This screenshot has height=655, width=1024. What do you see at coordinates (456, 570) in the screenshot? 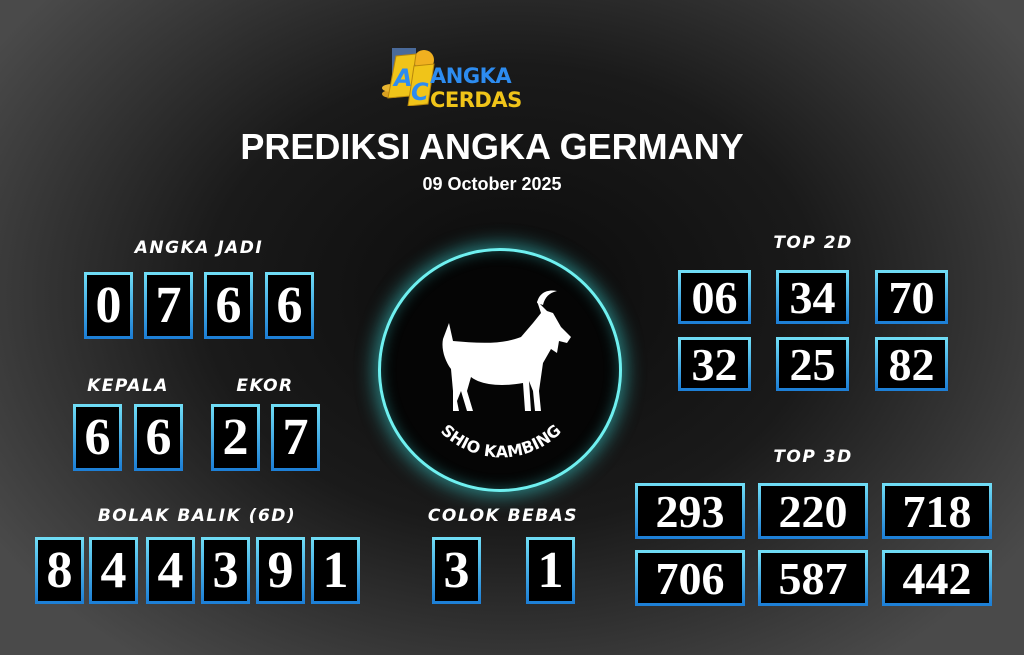
I see `colok-bebas-digit: 3` at bounding box center [456, 570].